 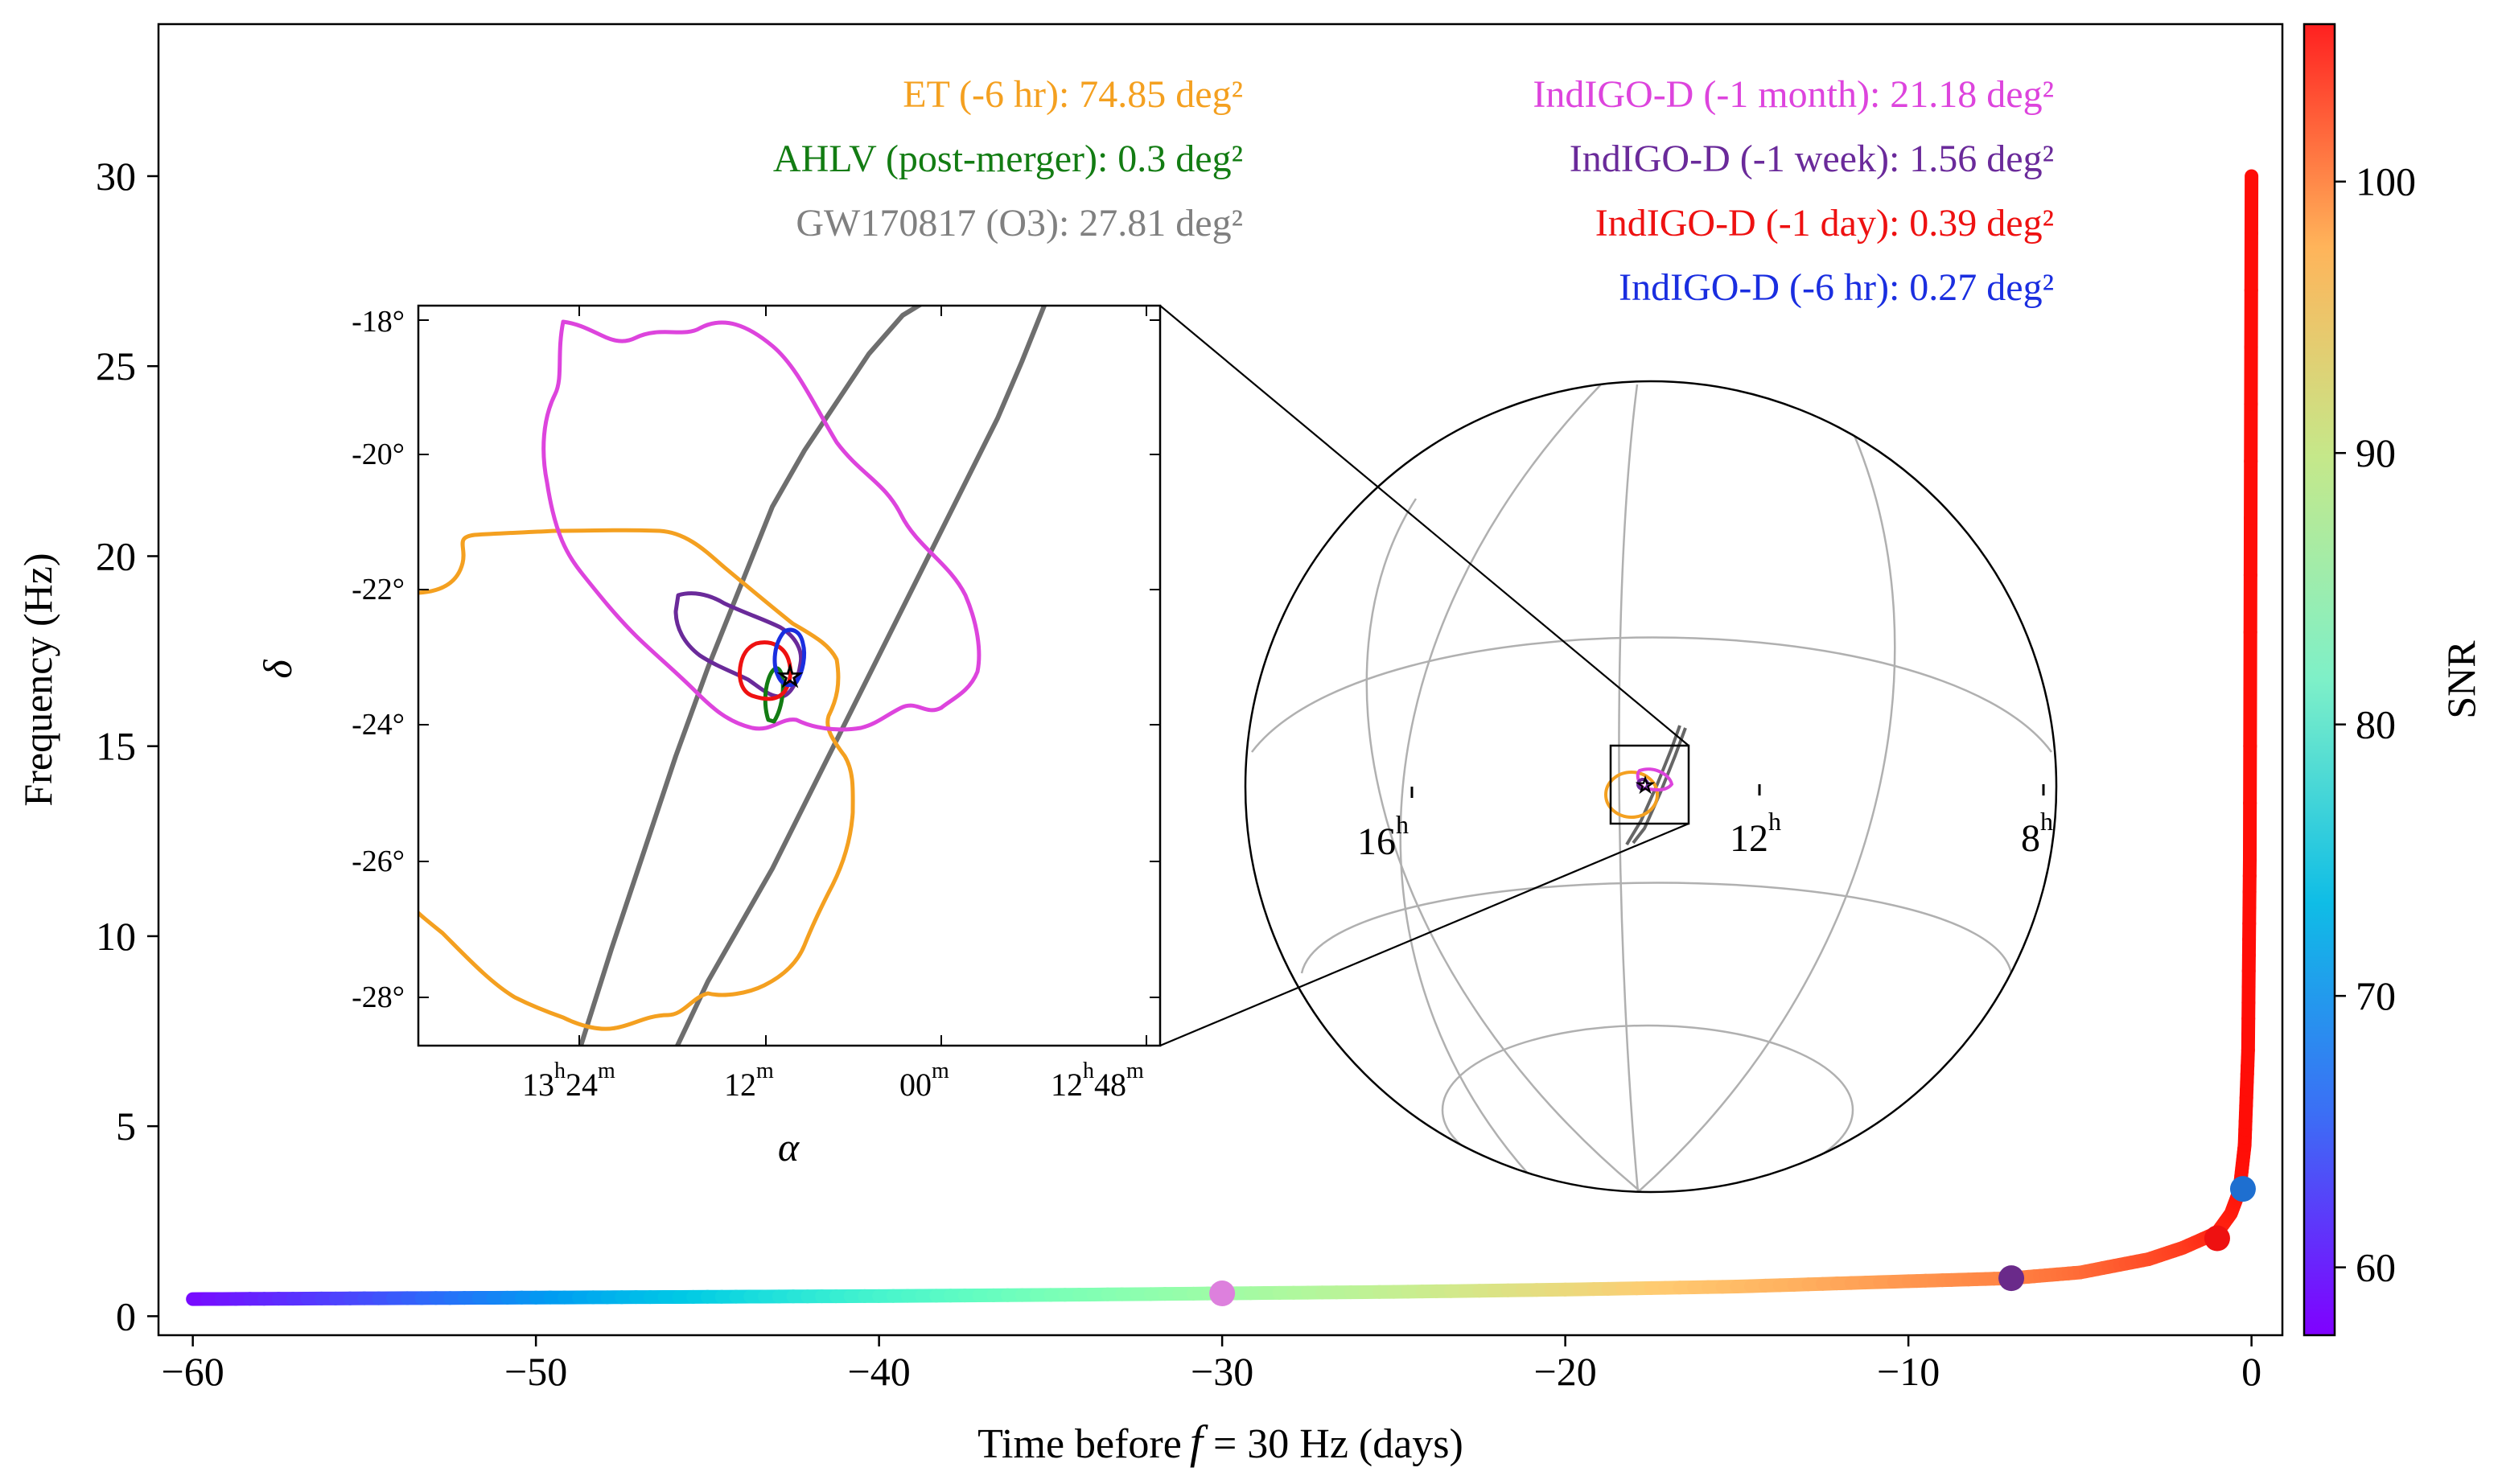 I want to click on inset-indigo-day-contour, so click(x=765, y=670).